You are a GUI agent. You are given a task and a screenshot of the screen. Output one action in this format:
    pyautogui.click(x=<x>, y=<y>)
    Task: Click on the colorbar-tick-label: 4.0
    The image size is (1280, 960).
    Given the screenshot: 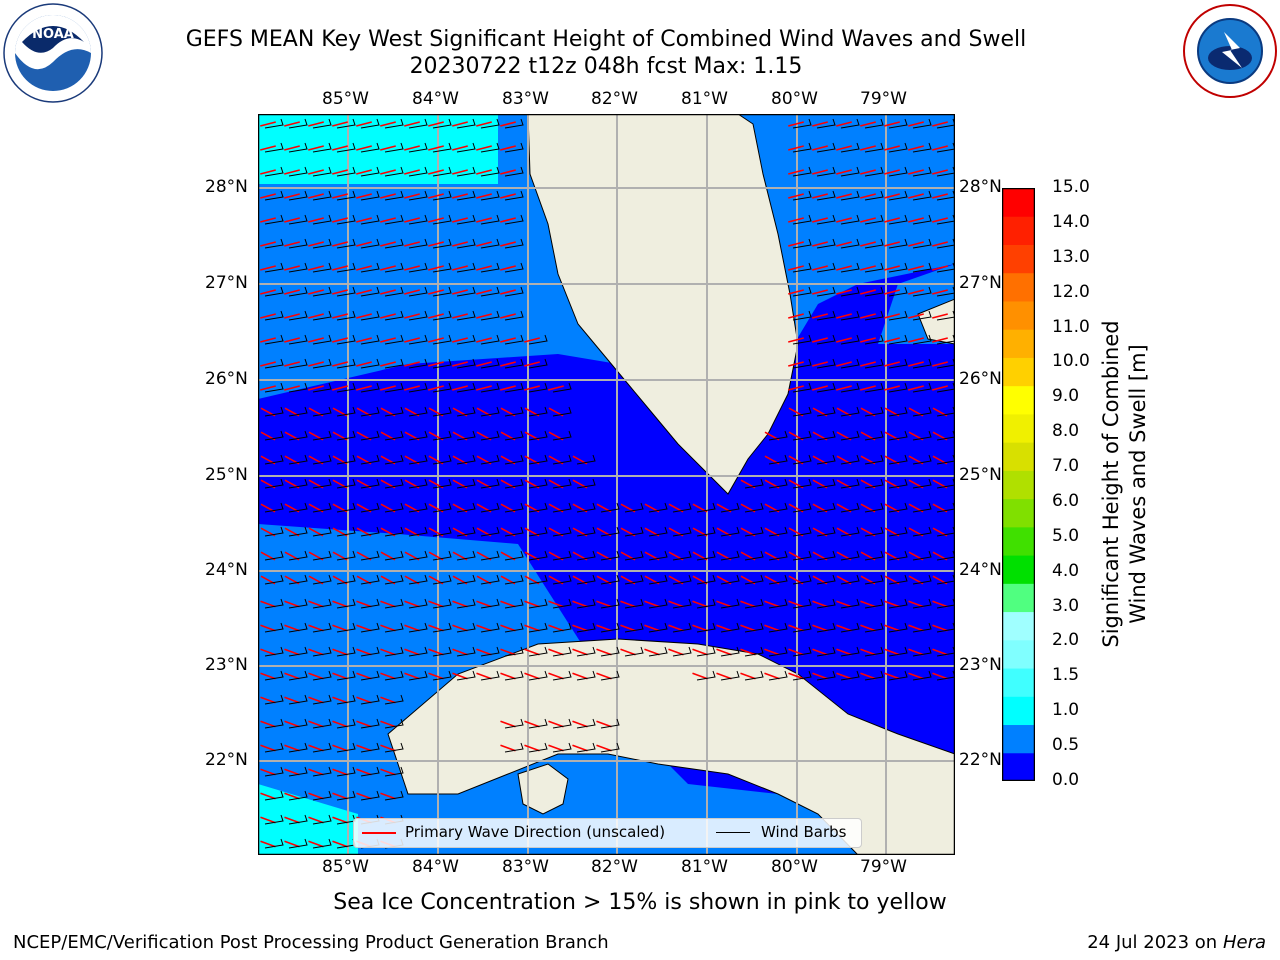 What is the action you would take?
    pyautogui.click(x=1066, y=570)
    